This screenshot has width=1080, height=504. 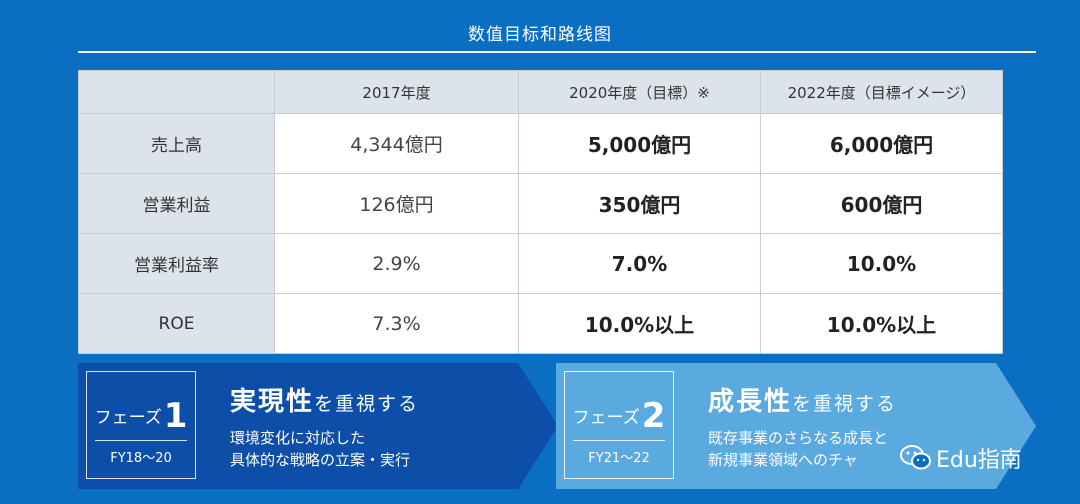 I want to click on table-row: 売上高 4,344億円 5,000億円 6,000億円, so click(x=540, y=143).